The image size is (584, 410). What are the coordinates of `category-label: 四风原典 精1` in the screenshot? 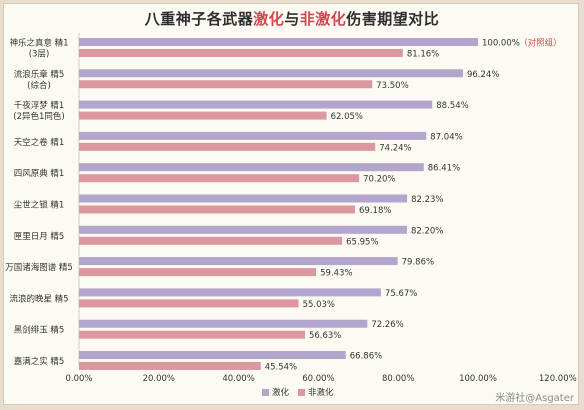 It's located at (39, 173).